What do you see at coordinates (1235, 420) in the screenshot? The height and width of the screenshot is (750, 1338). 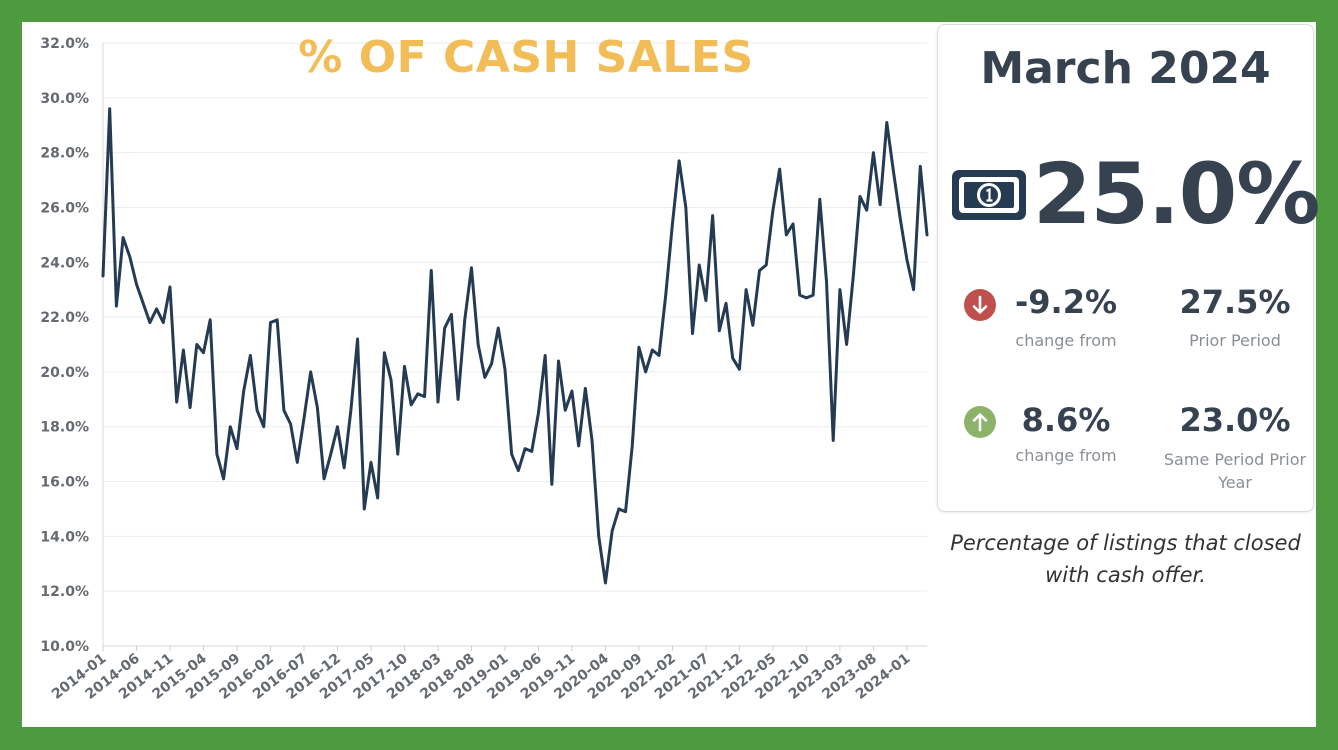 I see `compare-value-prior-year: 23.0%` at bounding box center [1235, 420].